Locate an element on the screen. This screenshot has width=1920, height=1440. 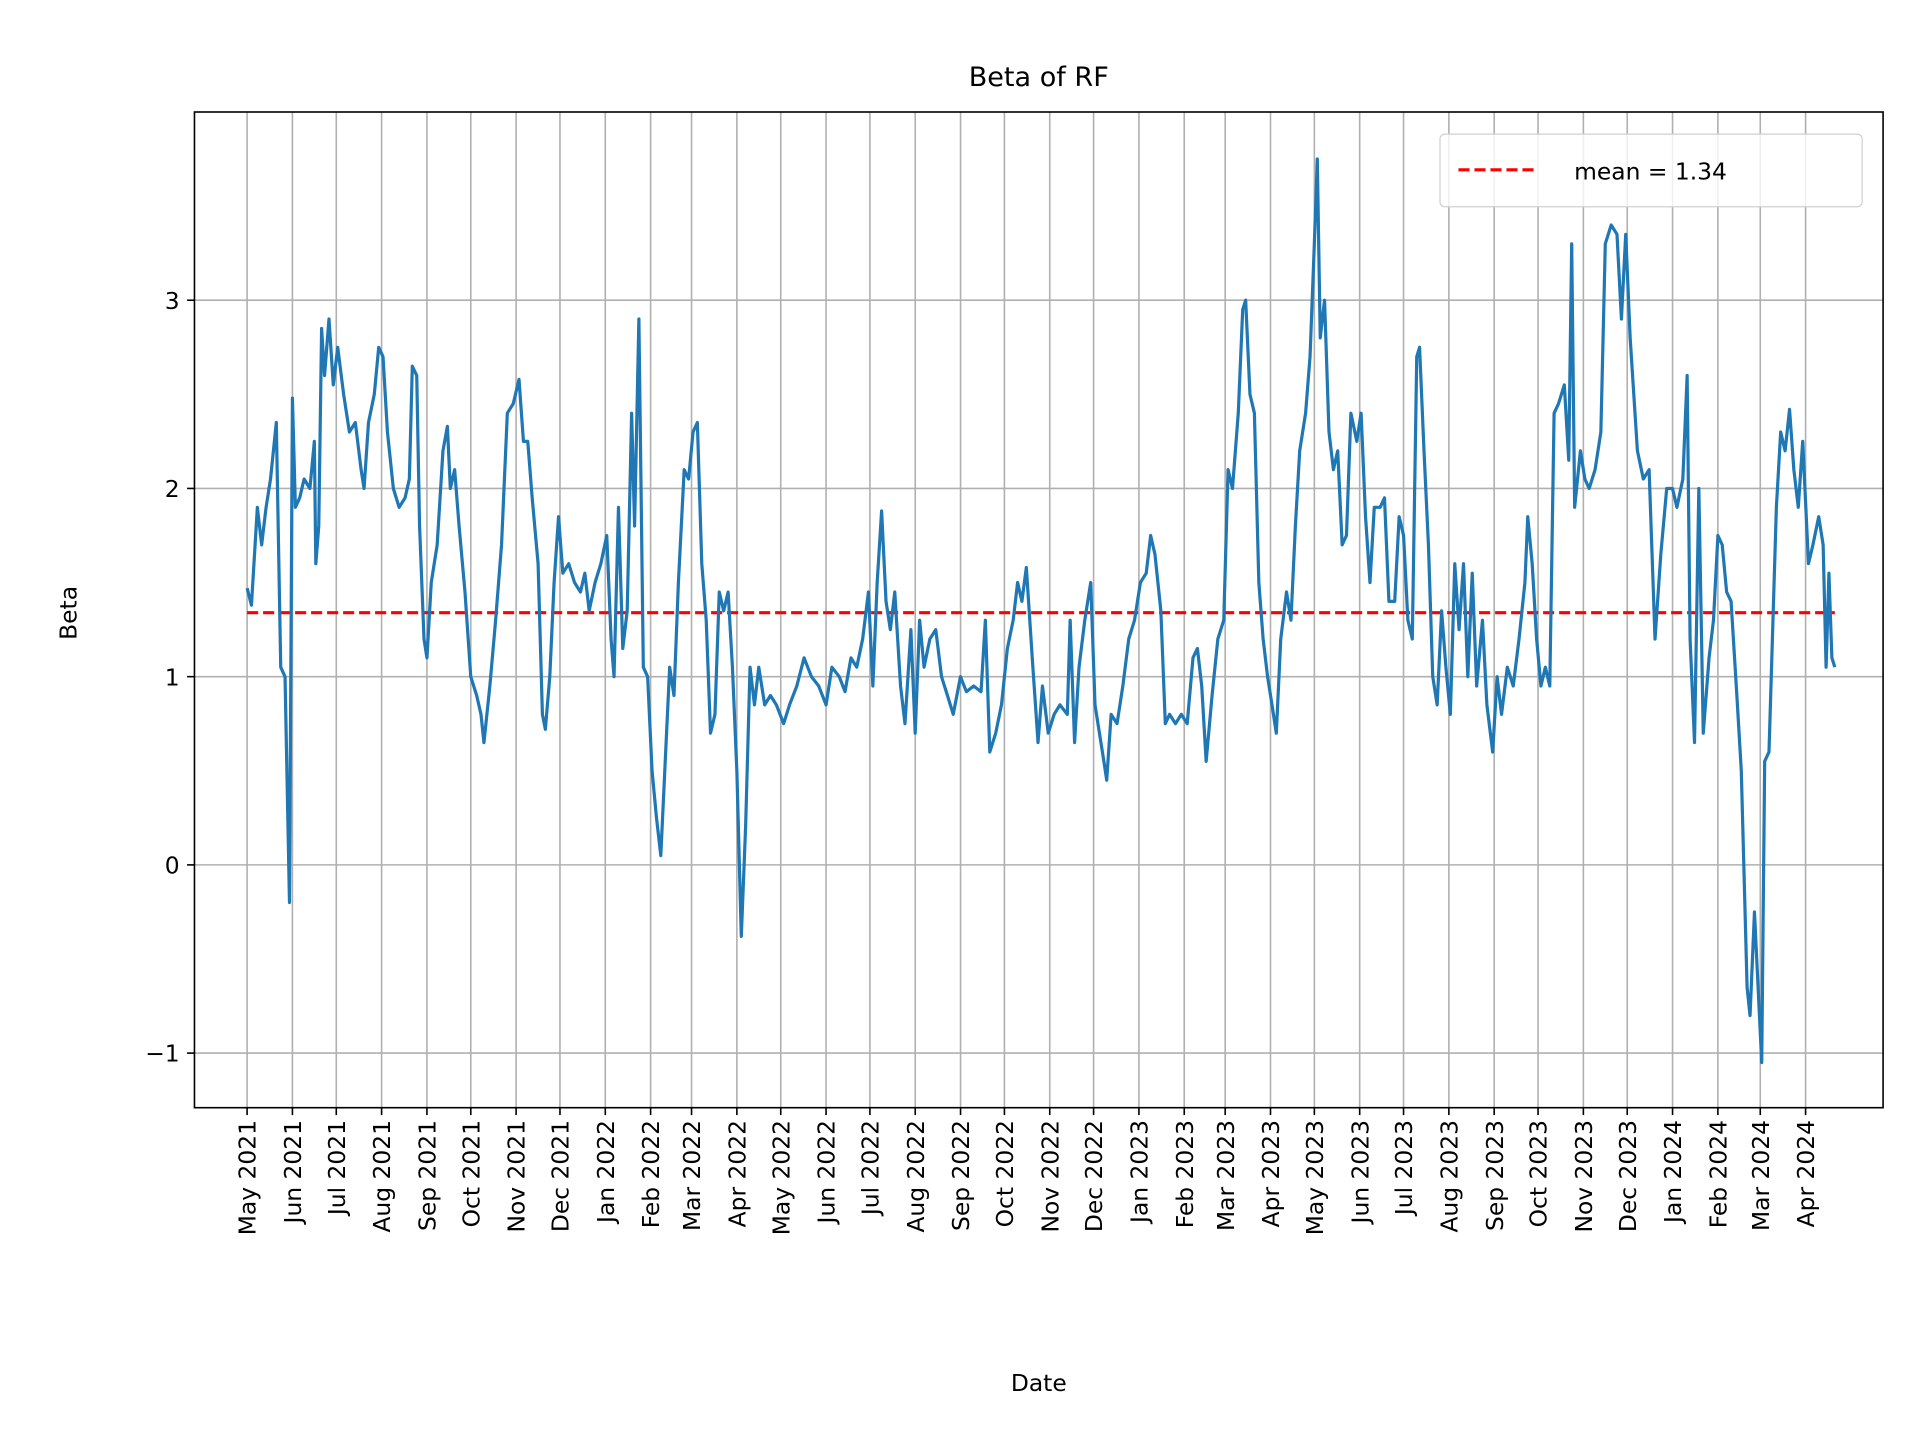
y-tick-label: 2 is located at coordinates (172, 489).